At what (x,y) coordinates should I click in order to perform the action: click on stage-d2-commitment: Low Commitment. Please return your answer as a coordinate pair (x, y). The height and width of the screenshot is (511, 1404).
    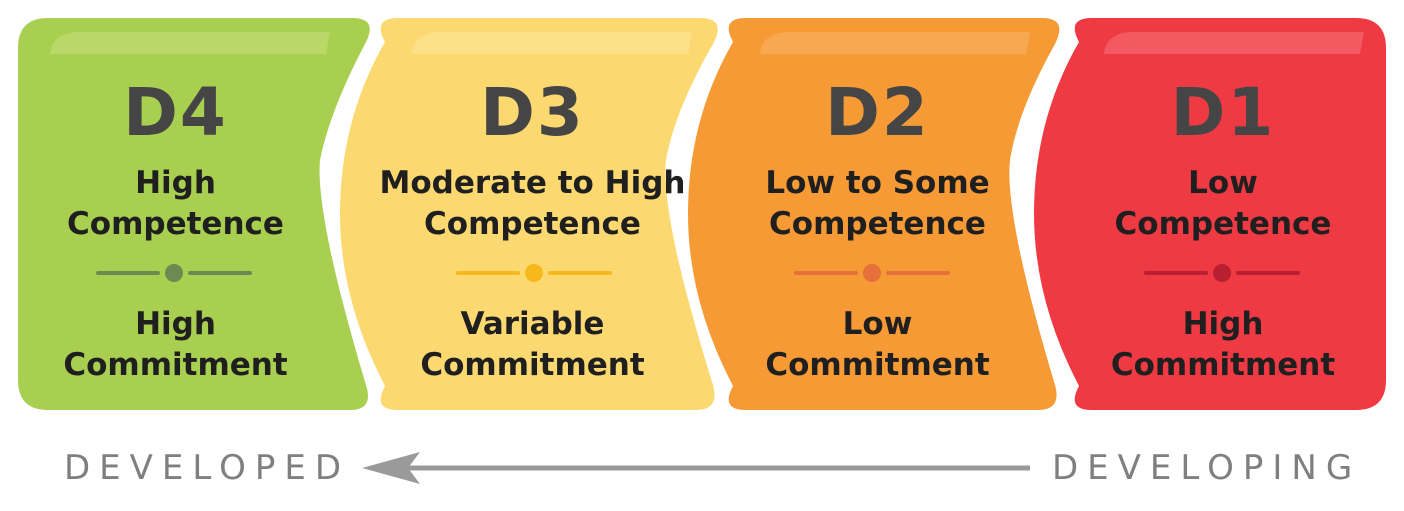
    Looking at the image, I should click on (877, 345).